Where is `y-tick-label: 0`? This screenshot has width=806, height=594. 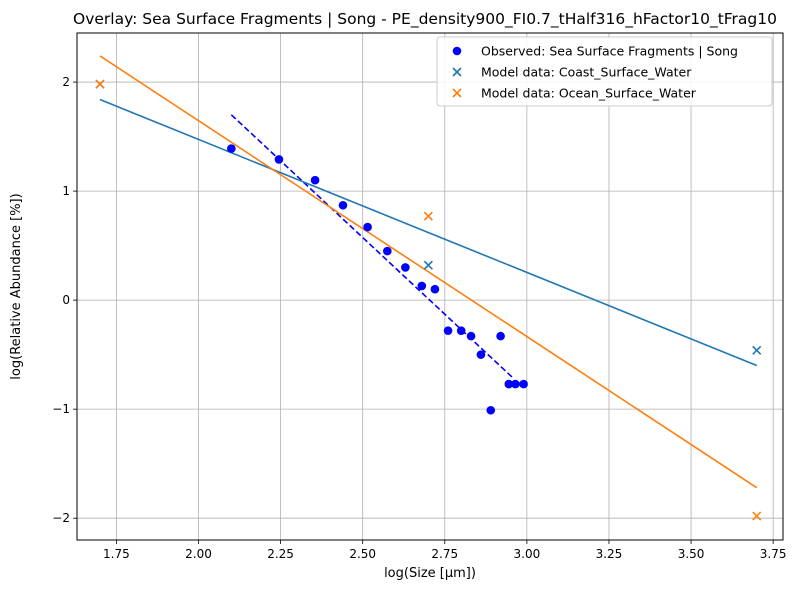
y-tick-label: 0 is located at coordinates (66, 300).